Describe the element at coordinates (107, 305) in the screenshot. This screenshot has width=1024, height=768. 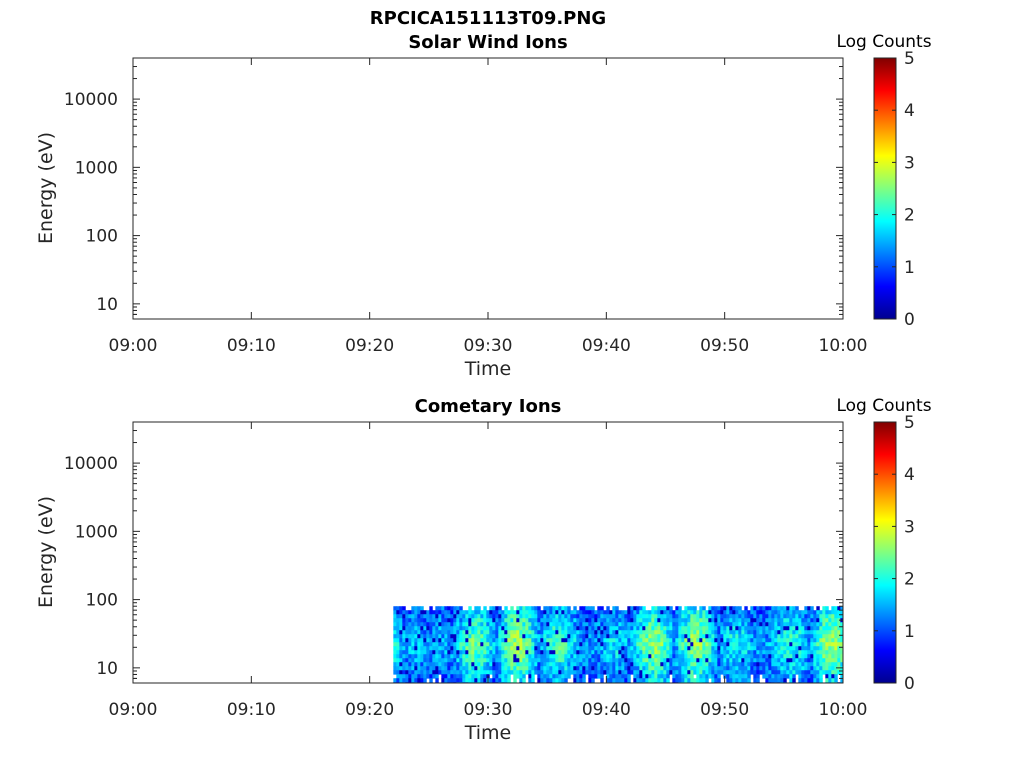
I see `y-tick-label: 10` at that location.